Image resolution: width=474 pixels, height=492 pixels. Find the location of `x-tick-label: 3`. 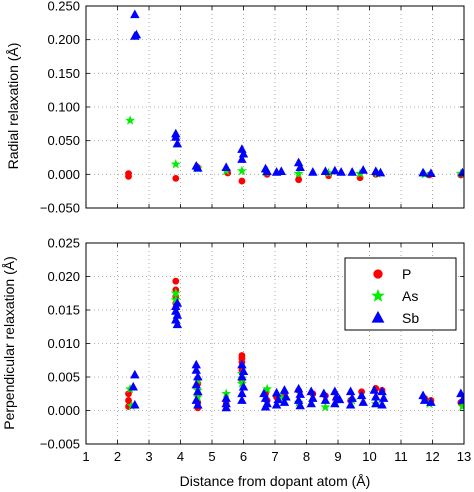

x-tick-label: 3 is located at coordinates (148, 456).